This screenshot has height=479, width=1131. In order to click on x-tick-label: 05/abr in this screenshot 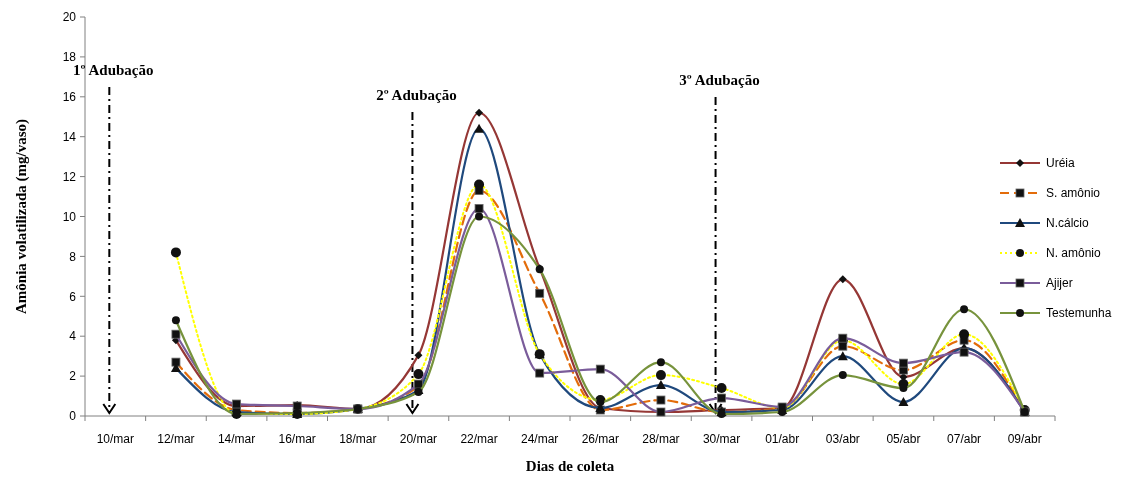, I will do `click(903, 439)`.